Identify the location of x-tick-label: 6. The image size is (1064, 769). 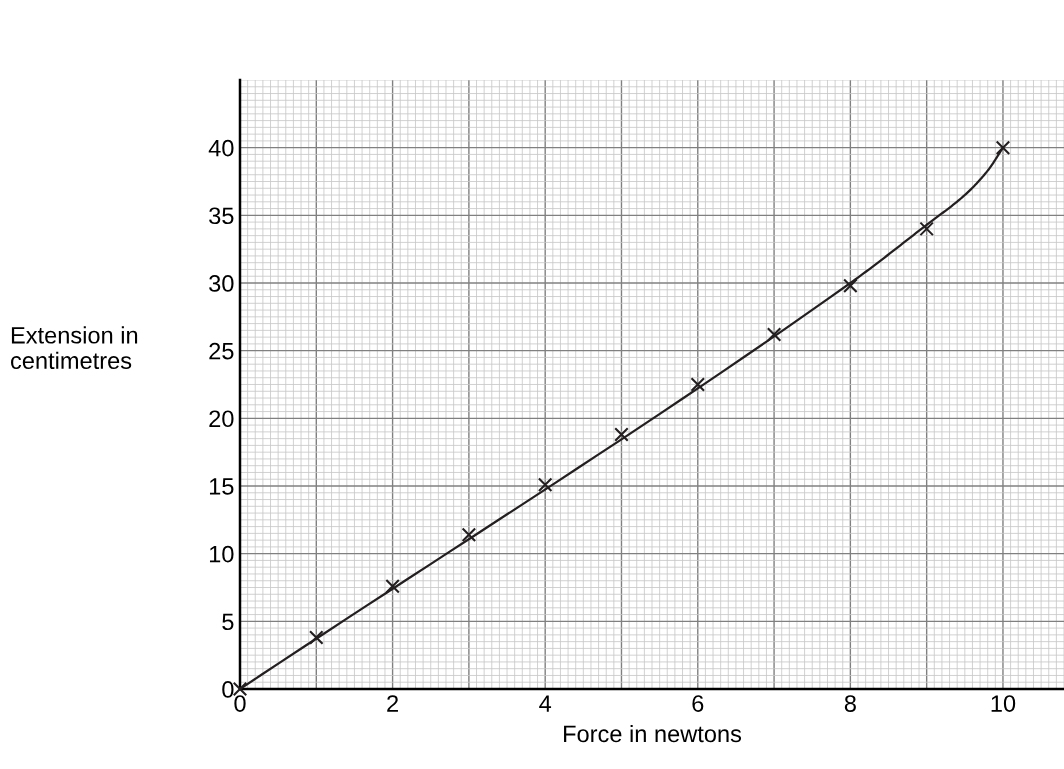
(698, 703).